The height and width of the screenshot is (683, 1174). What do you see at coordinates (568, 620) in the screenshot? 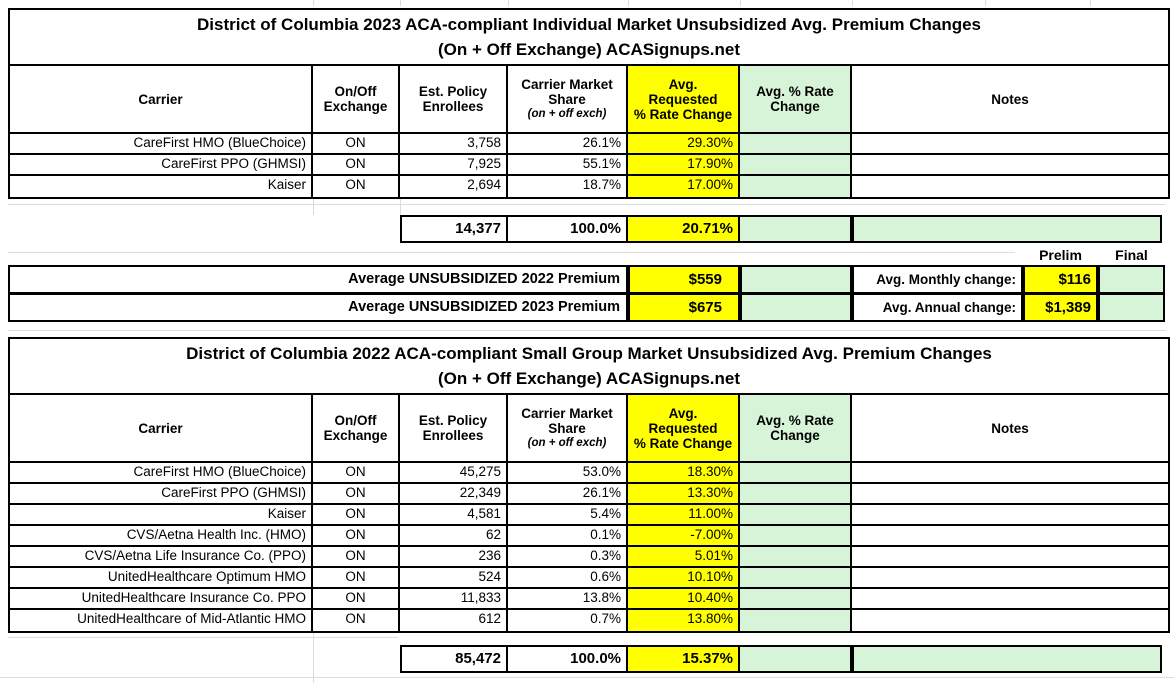
I see `market-share-cell: 0.7%` at bounding box center [568, 620].